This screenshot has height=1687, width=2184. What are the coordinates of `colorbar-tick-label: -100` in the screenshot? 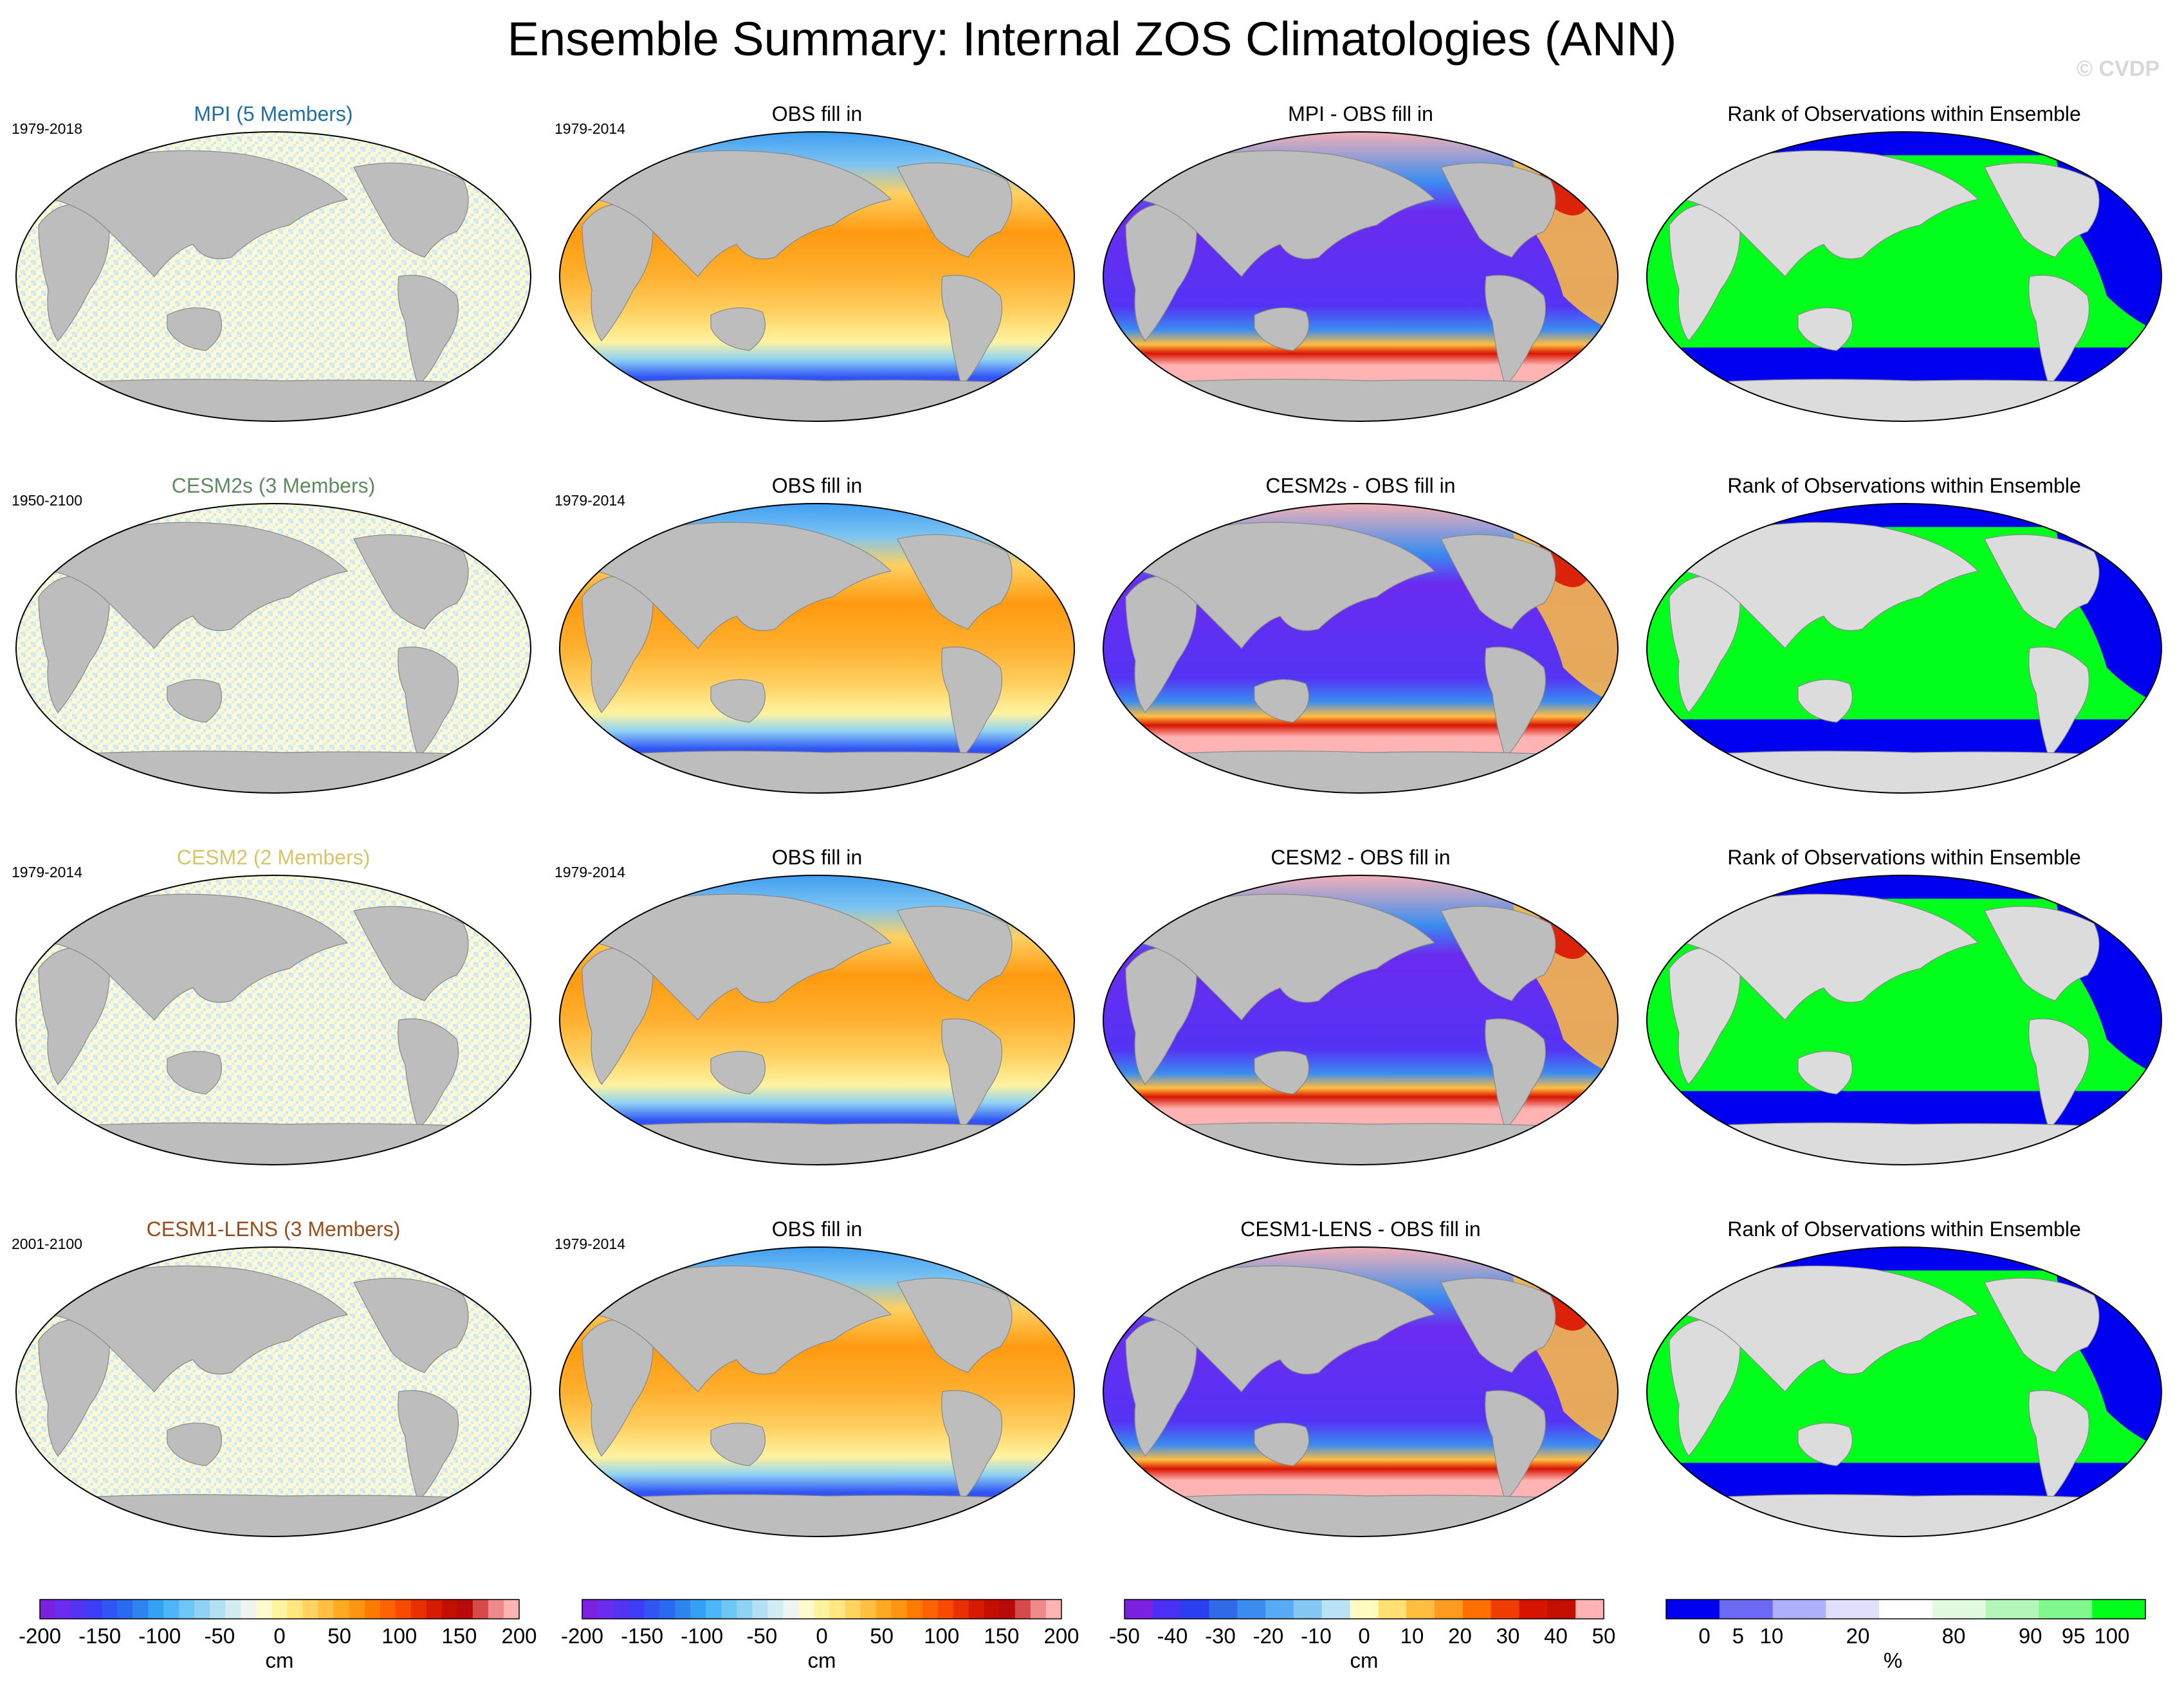 It's located at (702, 1636).